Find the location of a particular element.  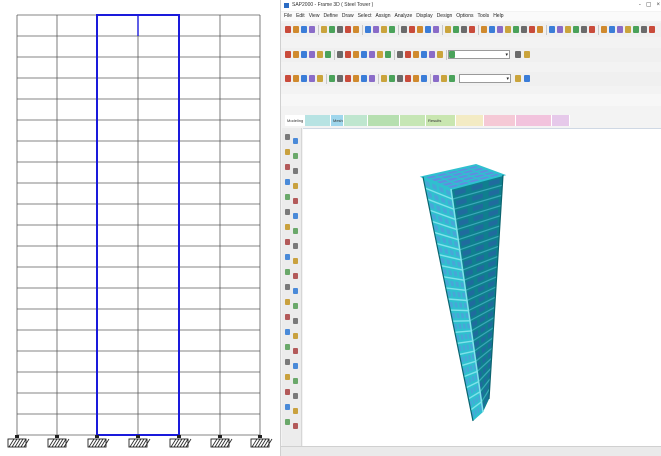

menu-view: View is located at coordinates (314, 16).